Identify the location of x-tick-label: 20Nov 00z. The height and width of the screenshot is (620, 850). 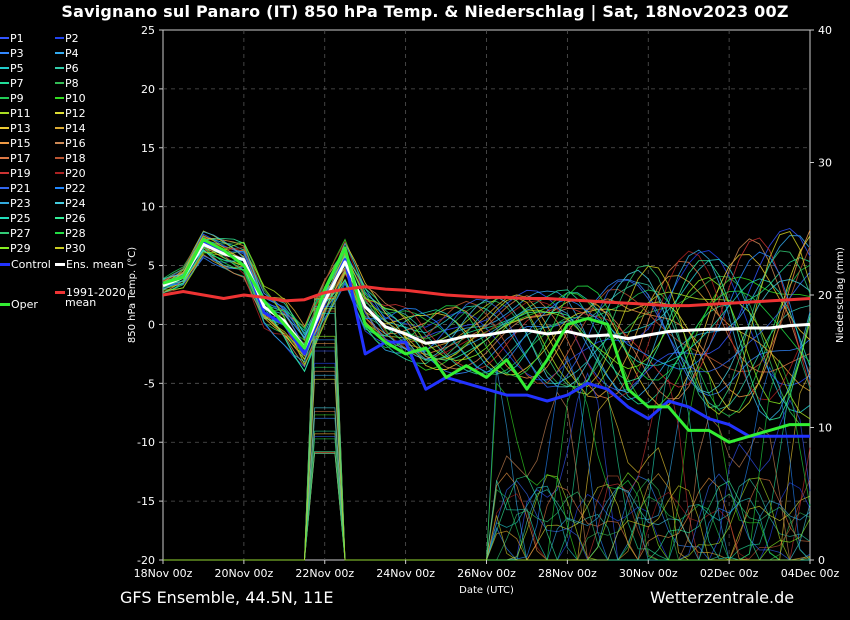
(244, 573).